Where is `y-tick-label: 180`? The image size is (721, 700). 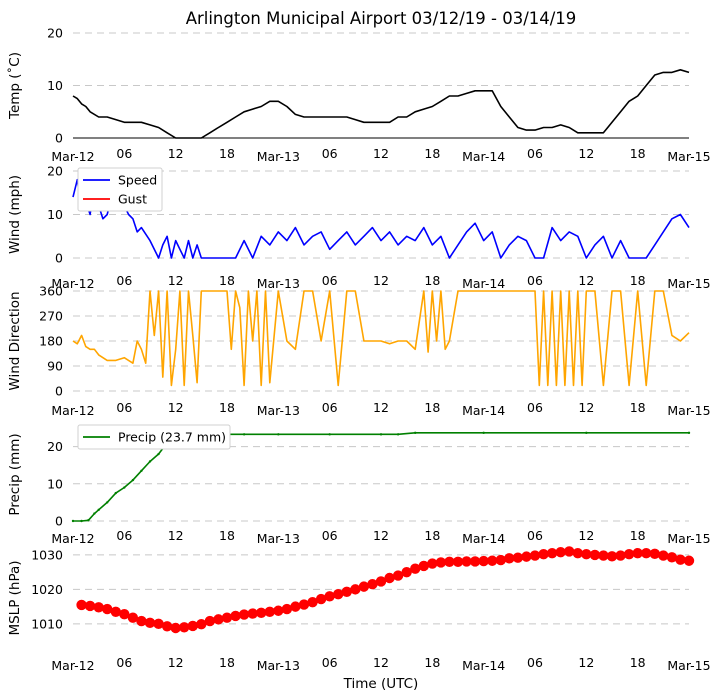 y-tick-label: 180 is located at coordinates (51, 341).